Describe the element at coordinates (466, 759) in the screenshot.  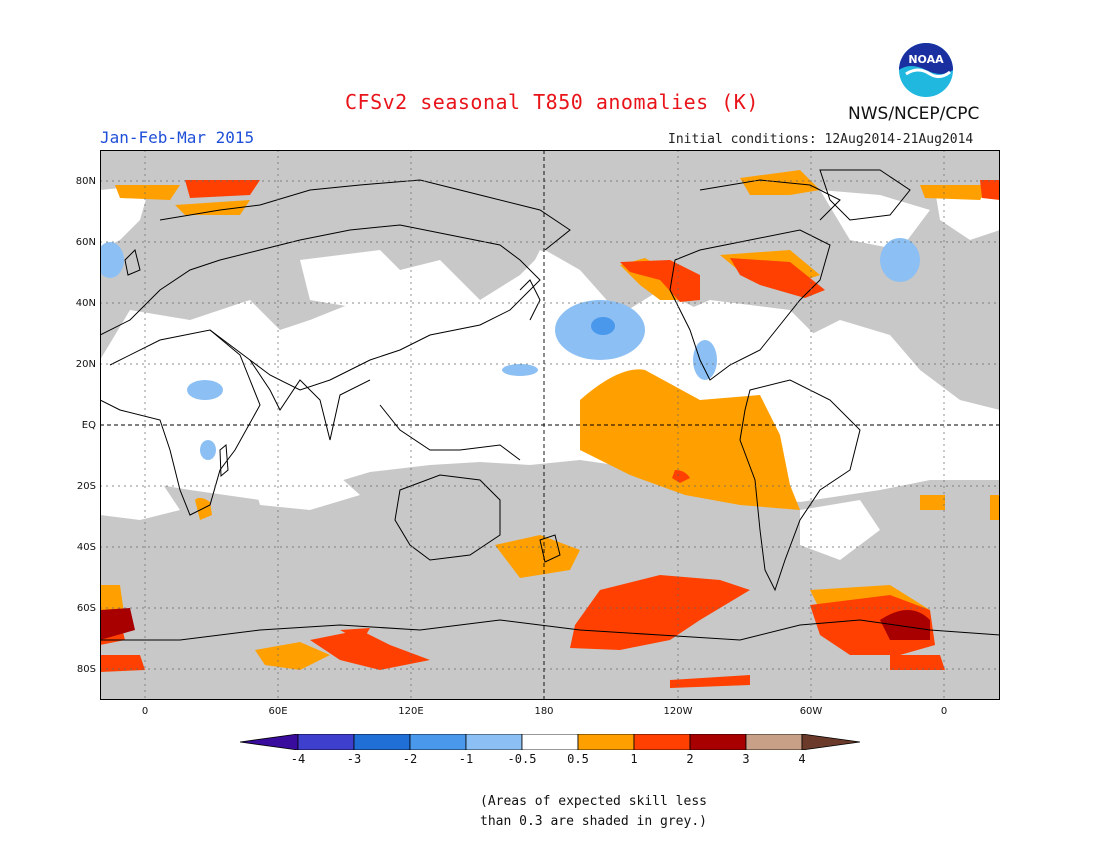
I see `legend-tick: -1` at that location.